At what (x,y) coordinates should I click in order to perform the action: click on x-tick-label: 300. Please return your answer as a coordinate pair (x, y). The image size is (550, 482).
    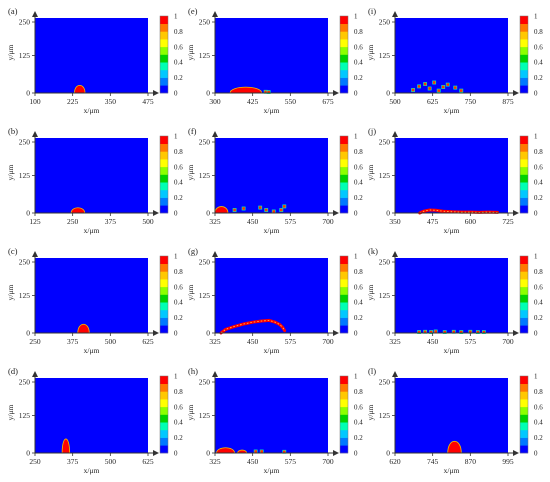
    Looking at the image, I should click on (215, 101).